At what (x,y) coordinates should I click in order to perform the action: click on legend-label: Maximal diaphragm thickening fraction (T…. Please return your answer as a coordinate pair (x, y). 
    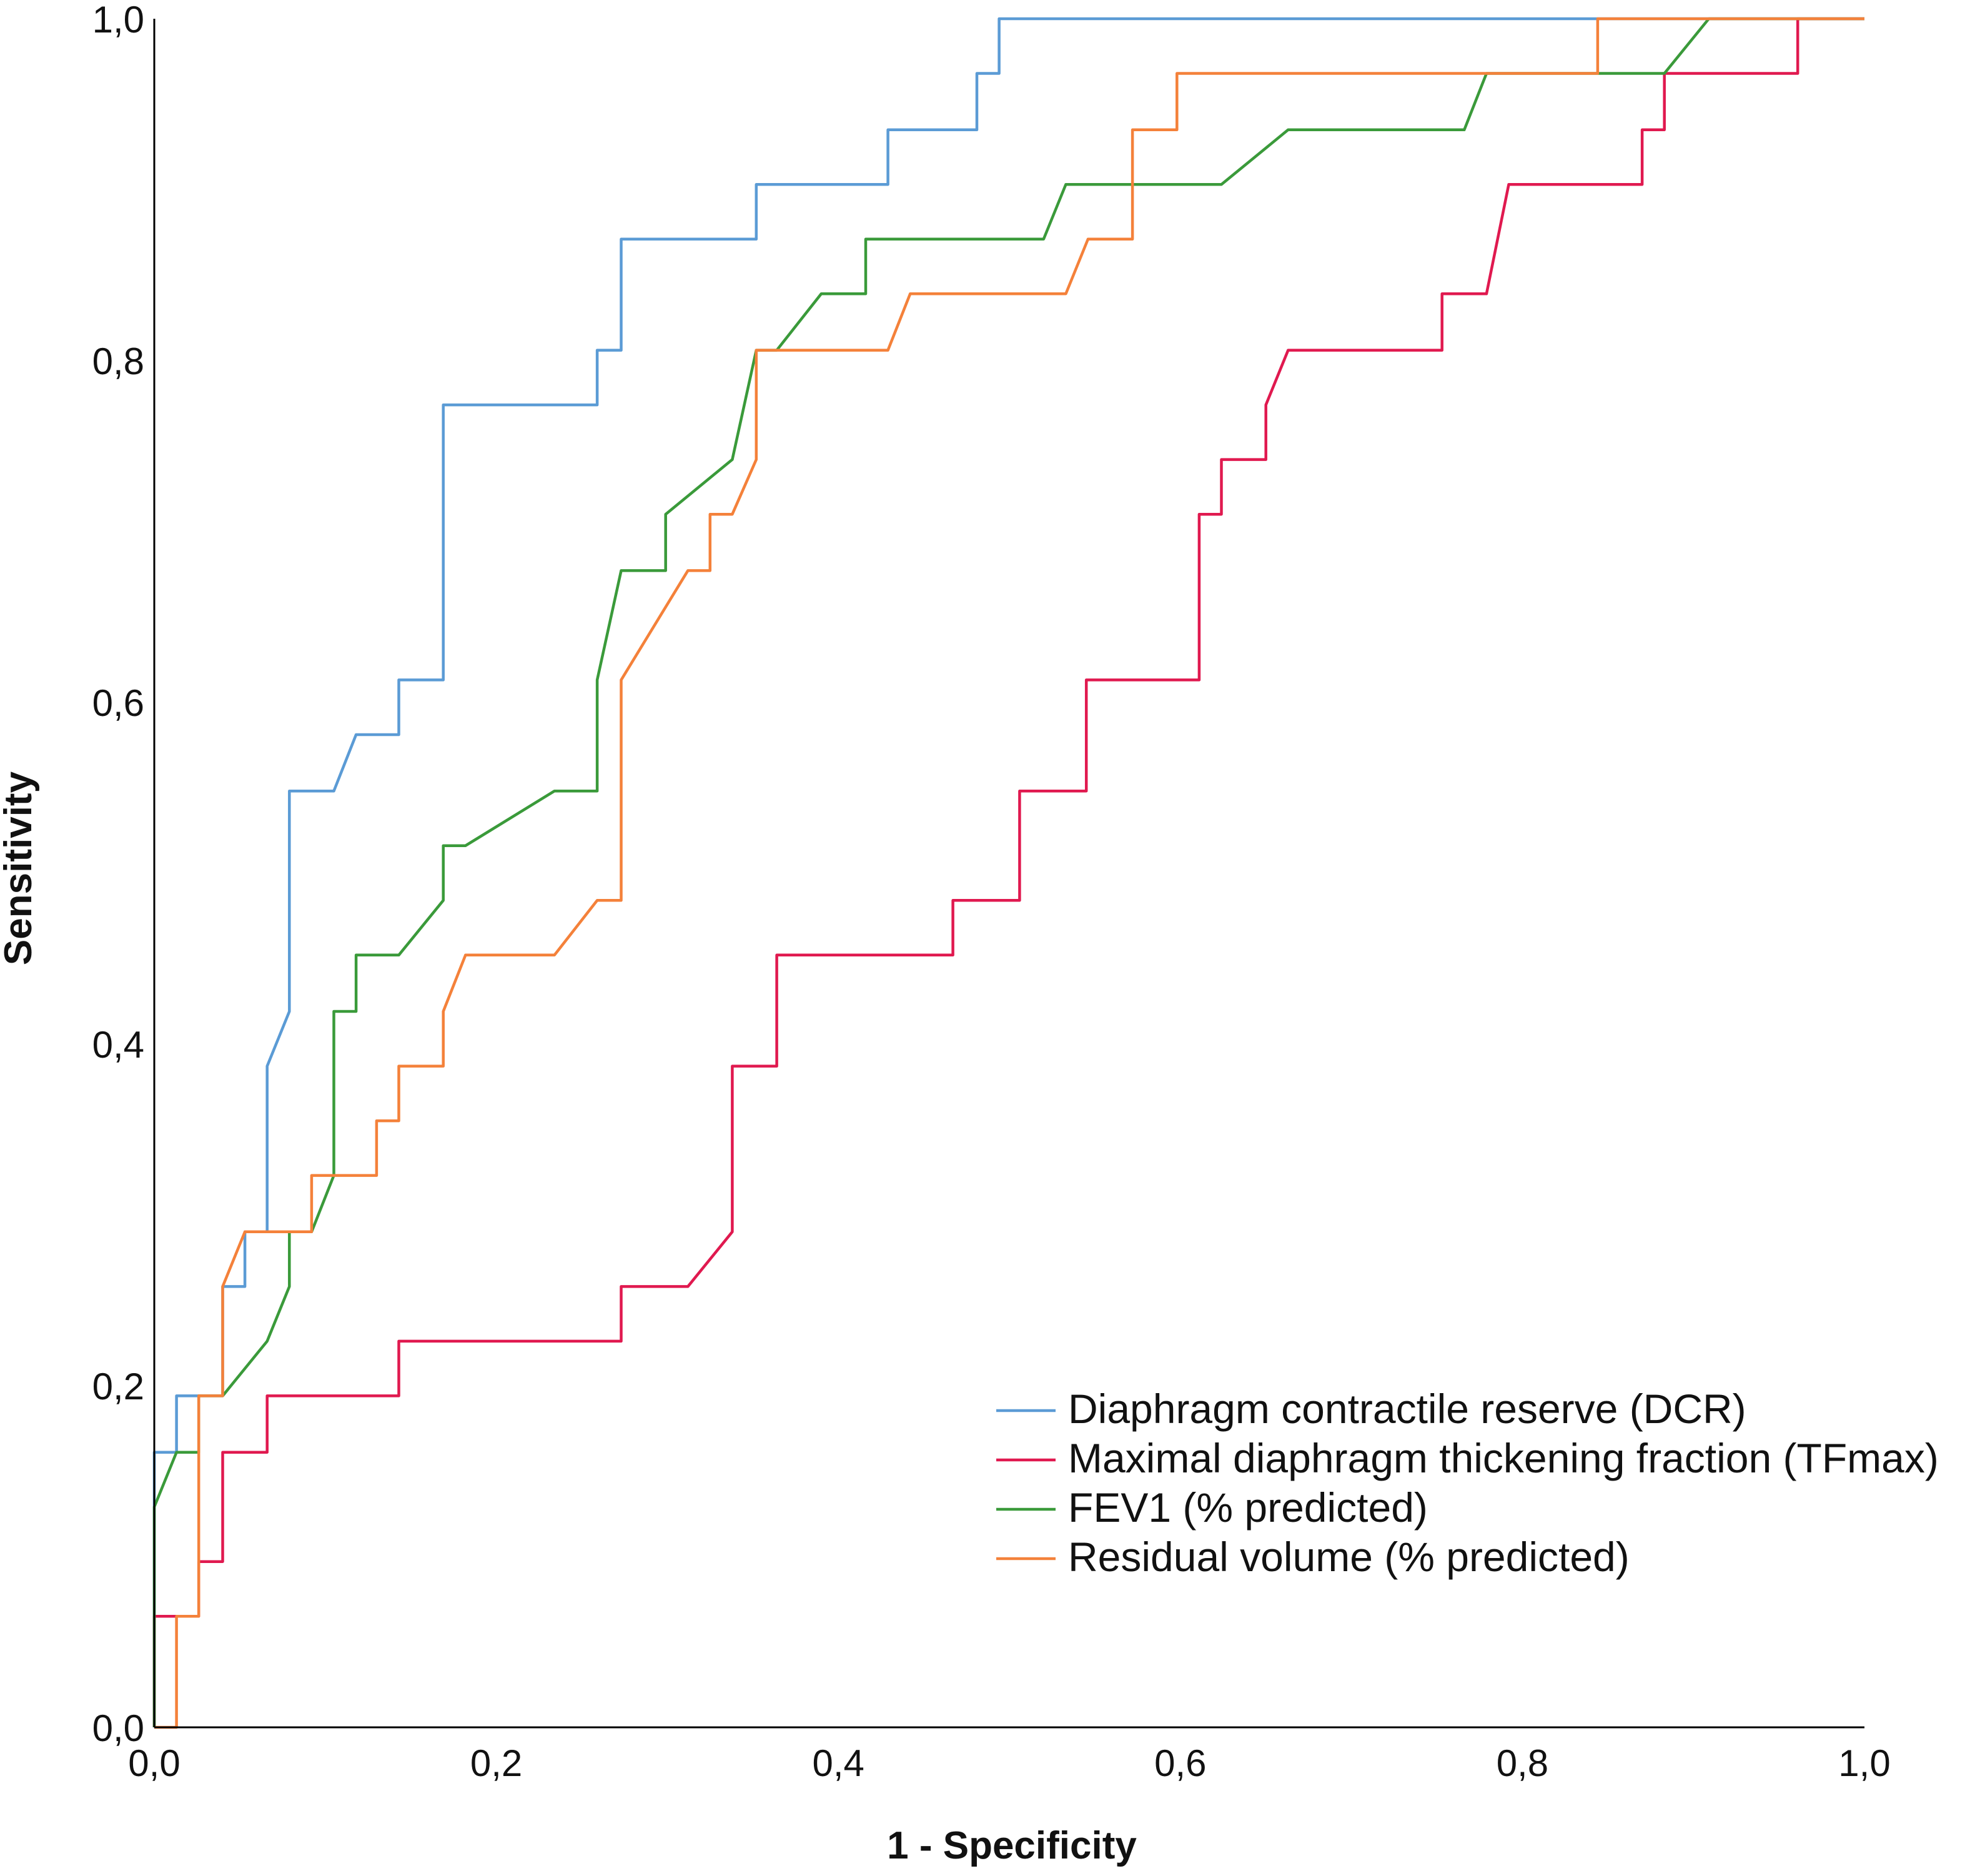
    Looking at the image, I should click on (1504, 1458).